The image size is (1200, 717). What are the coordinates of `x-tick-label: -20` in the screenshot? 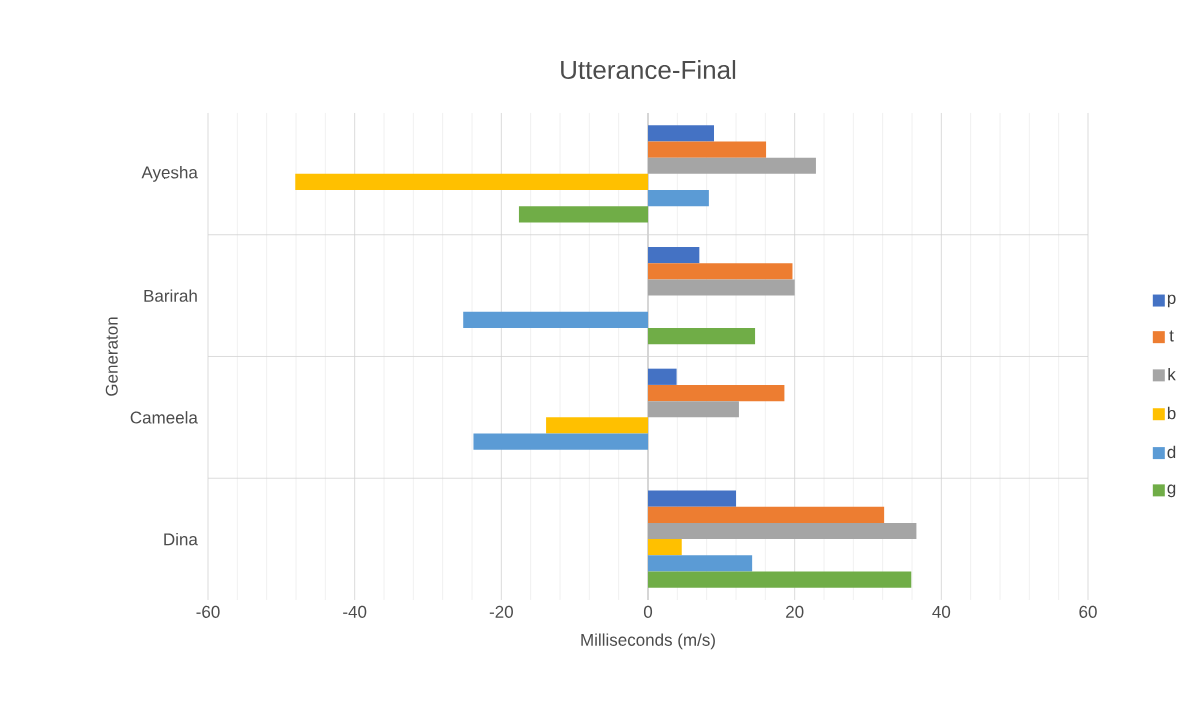 It's located at (501, 611).